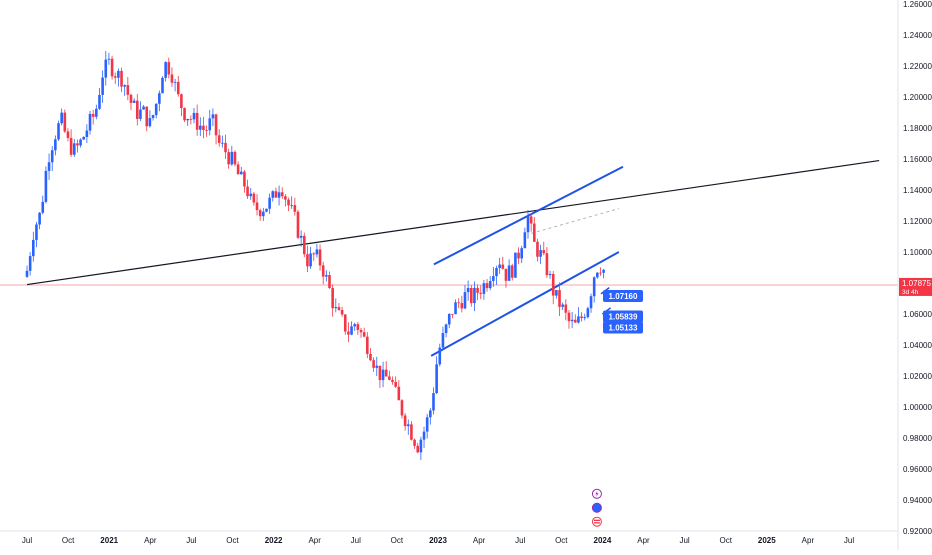 The image size is (932, 555). I want to click on y-tick-label: 1.22000, so click(917, 66).